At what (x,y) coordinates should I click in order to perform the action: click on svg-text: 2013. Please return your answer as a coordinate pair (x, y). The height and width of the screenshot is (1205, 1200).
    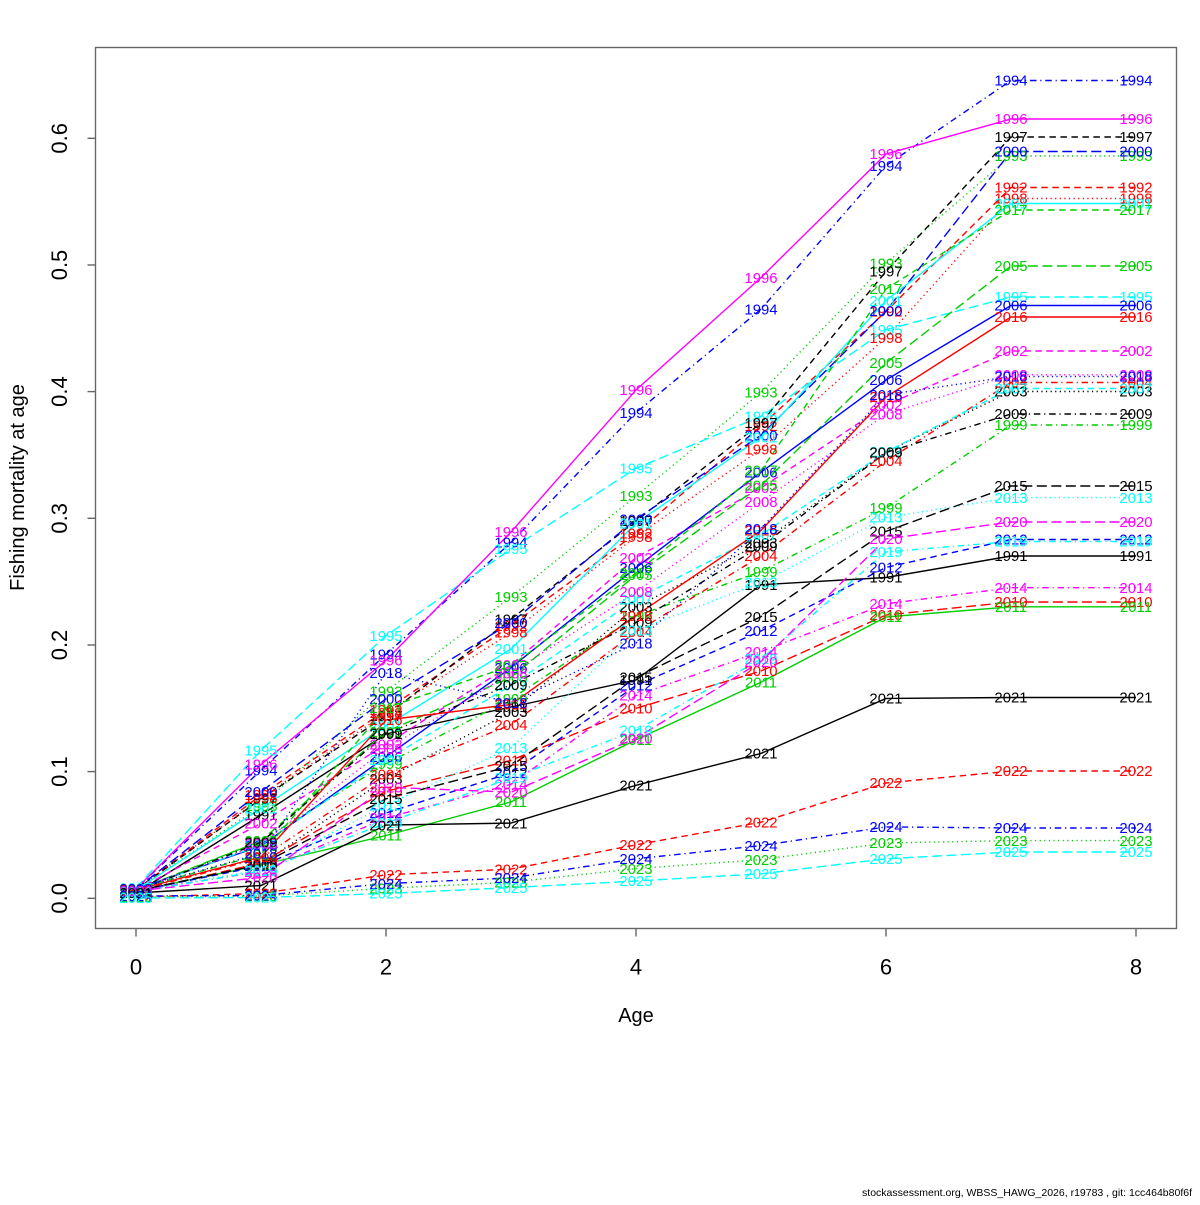
    Looking at the image, I should click on (385, 806).